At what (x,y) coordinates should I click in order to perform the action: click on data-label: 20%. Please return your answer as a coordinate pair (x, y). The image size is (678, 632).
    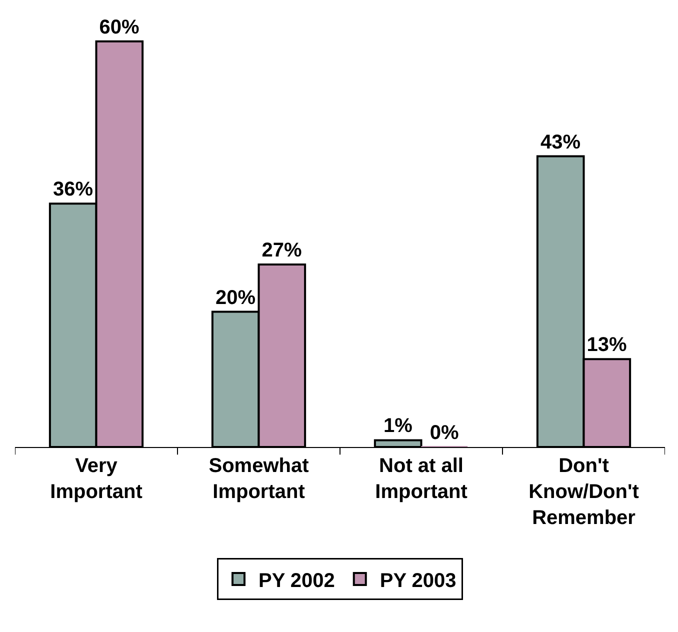
    Looking at the image, I should click on (235, 297).